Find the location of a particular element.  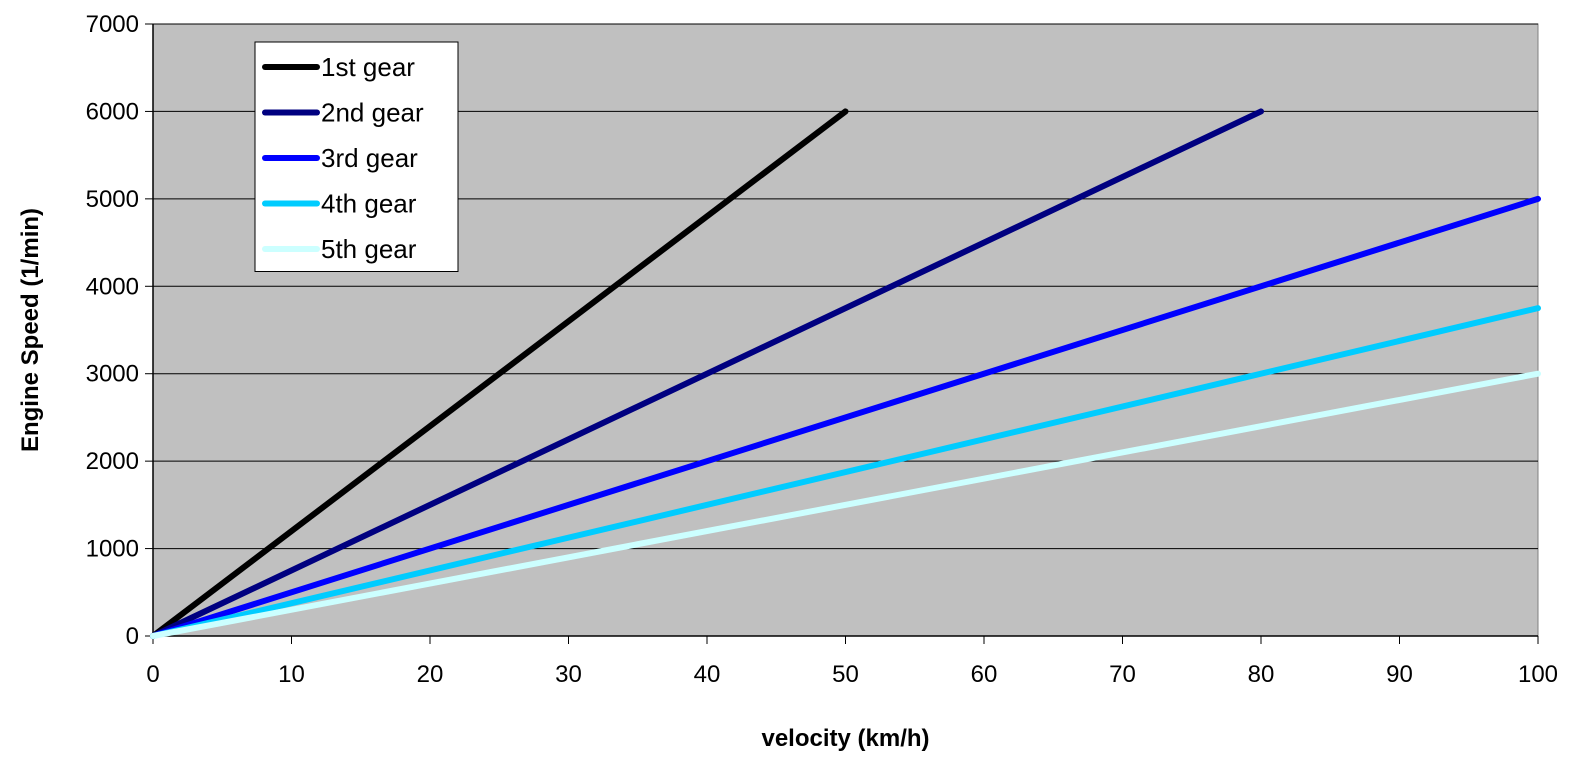

x-tick-label: 80 is located at coordinates (1261, 674).